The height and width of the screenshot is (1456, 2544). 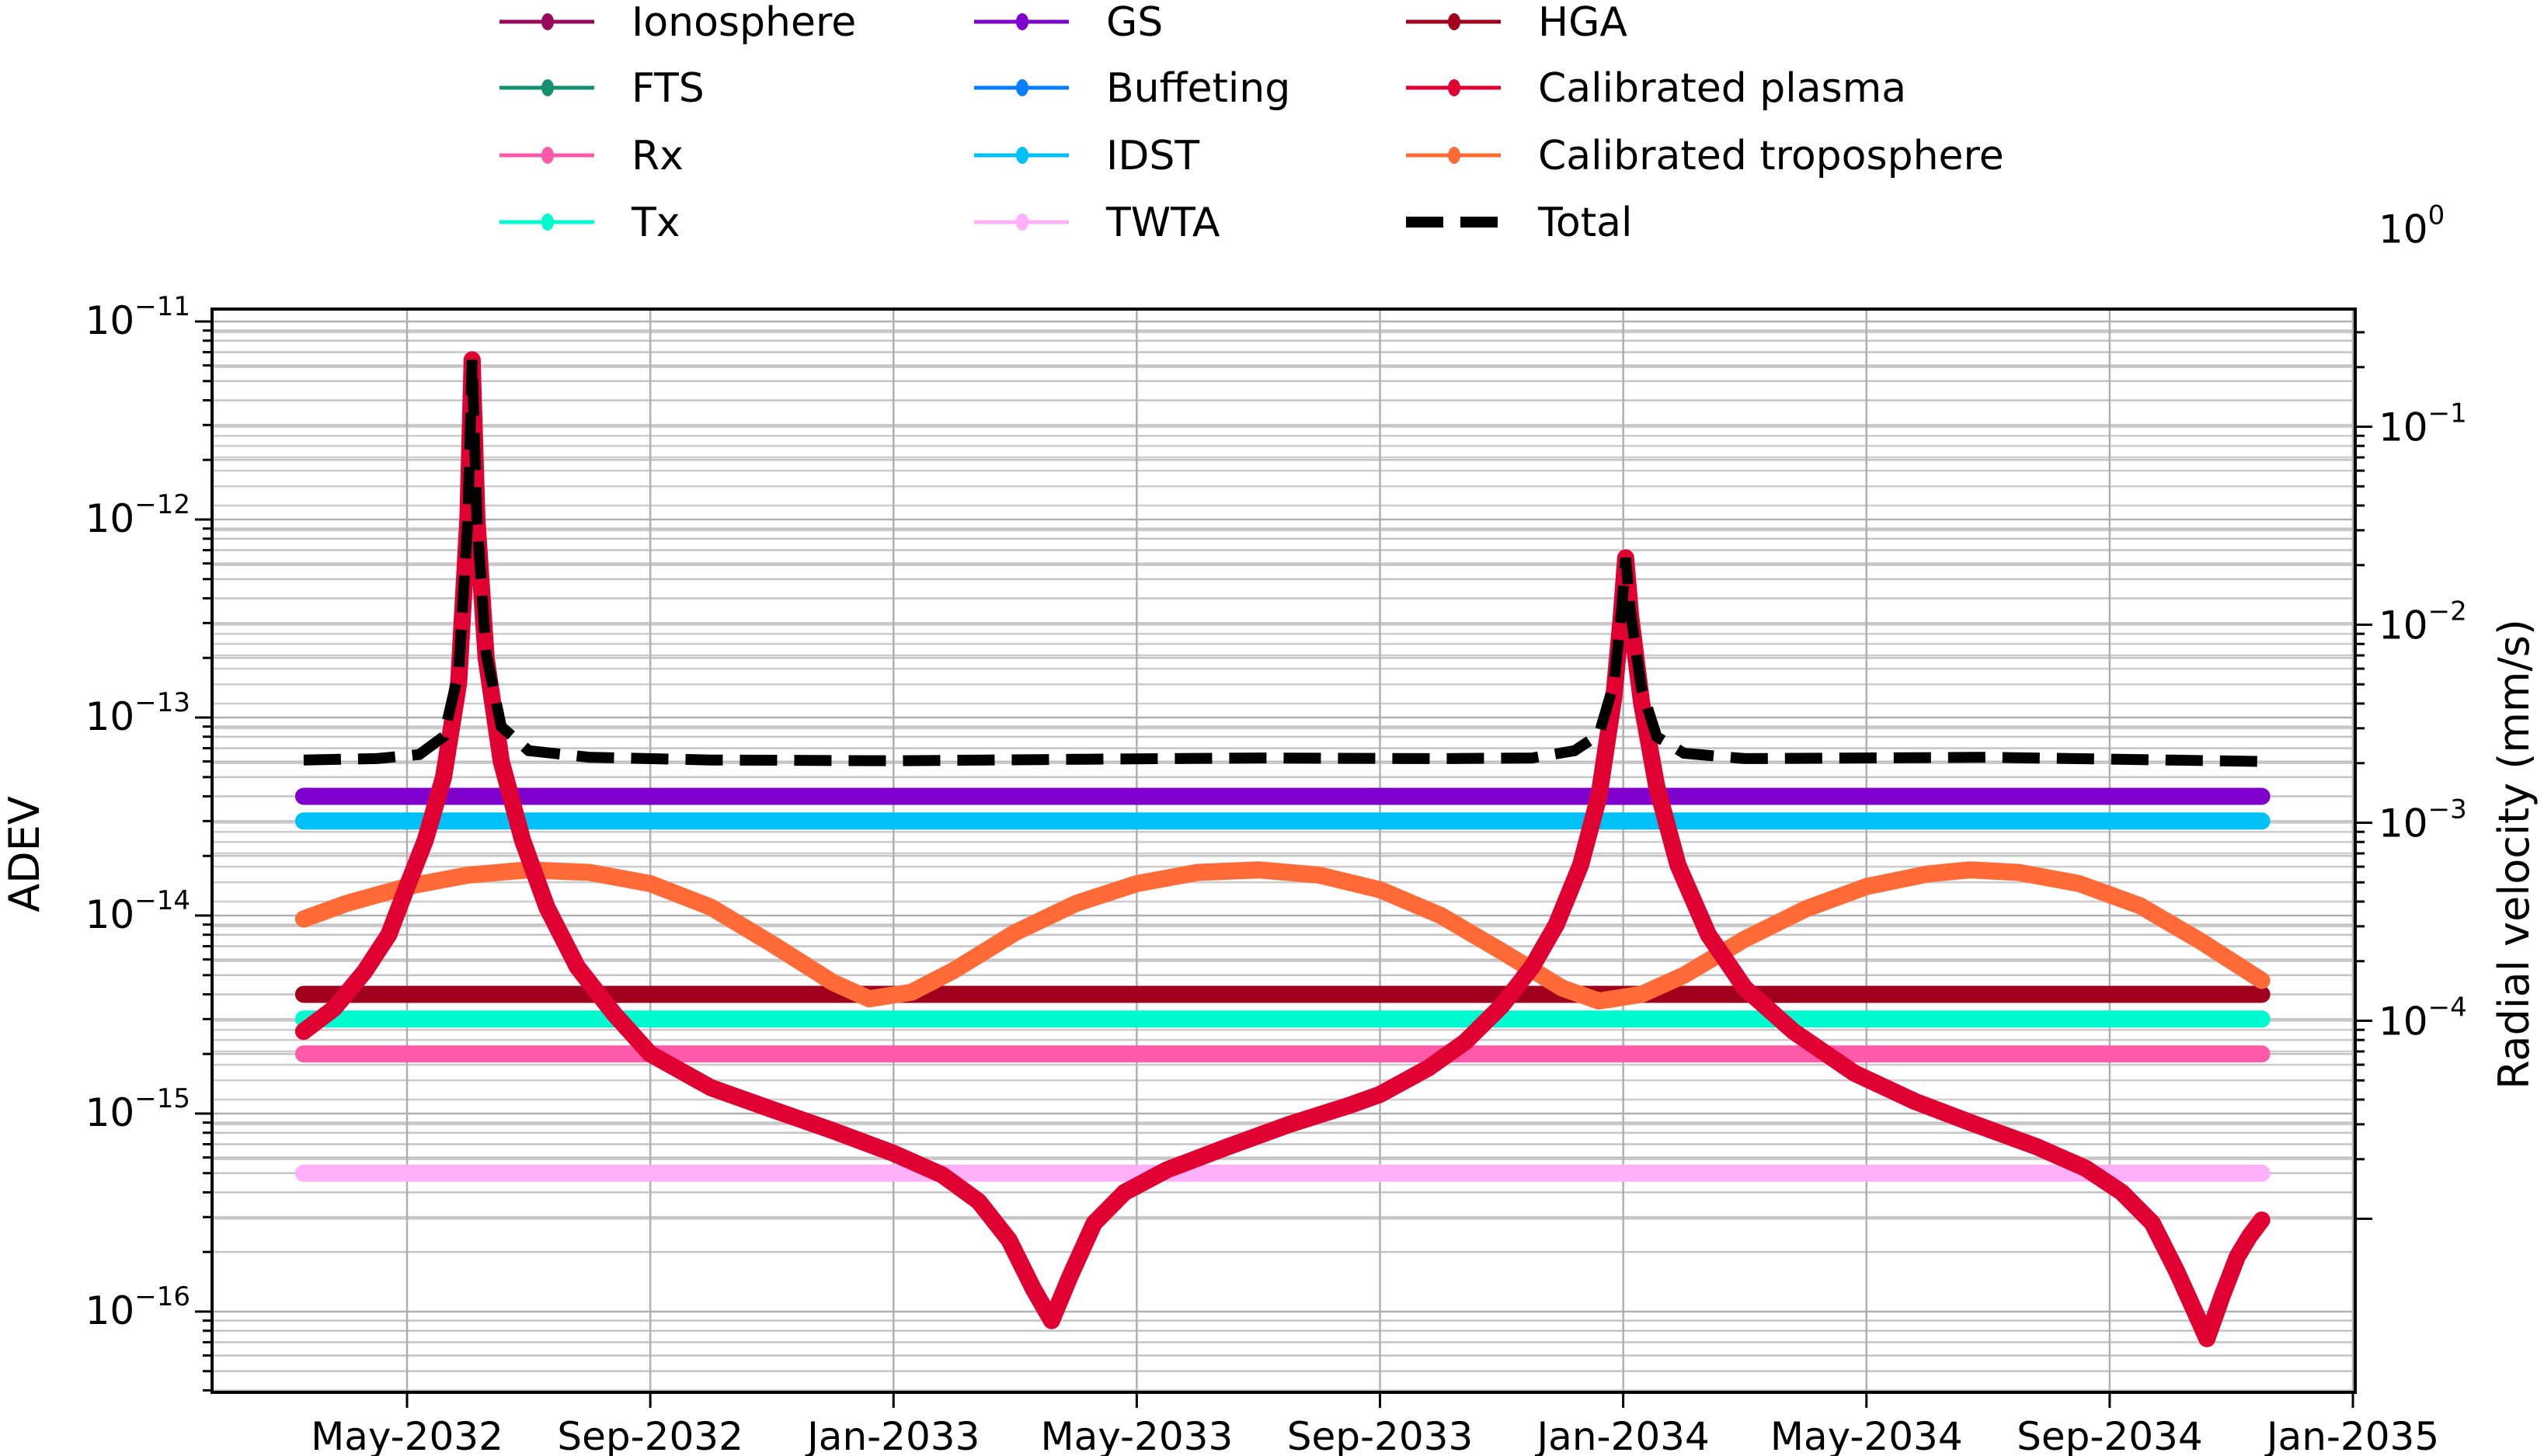 I want to click on left-tick-label: 10−13, so click(x=137, y=713).